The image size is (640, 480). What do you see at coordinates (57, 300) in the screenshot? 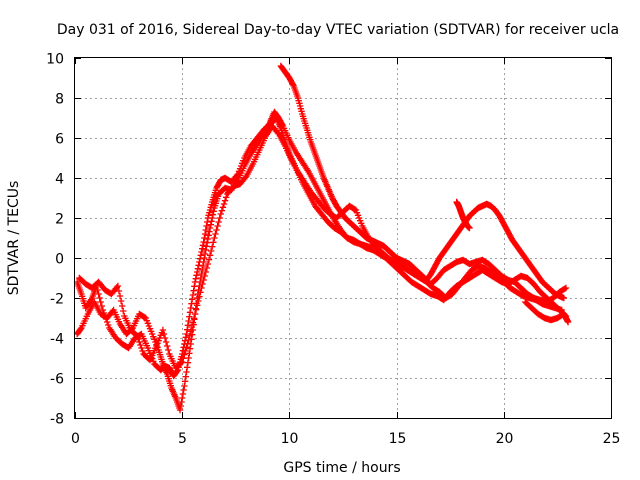
I see `y-tick-label: -2` at bounding box center [57, 300].